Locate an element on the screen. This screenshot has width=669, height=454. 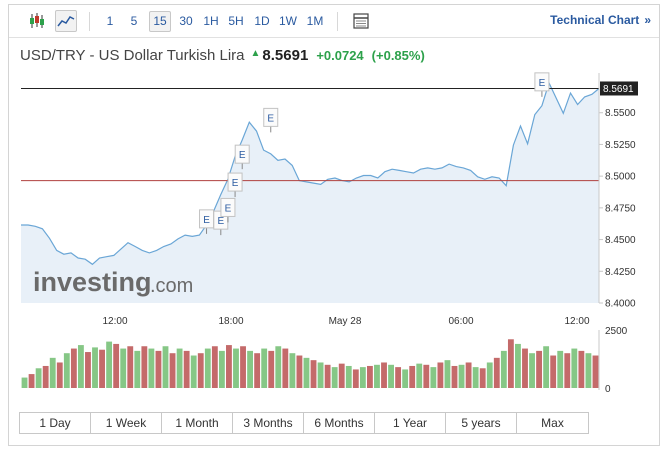
y-tick-label: 8.4750 is located at coordinates (620, 208).